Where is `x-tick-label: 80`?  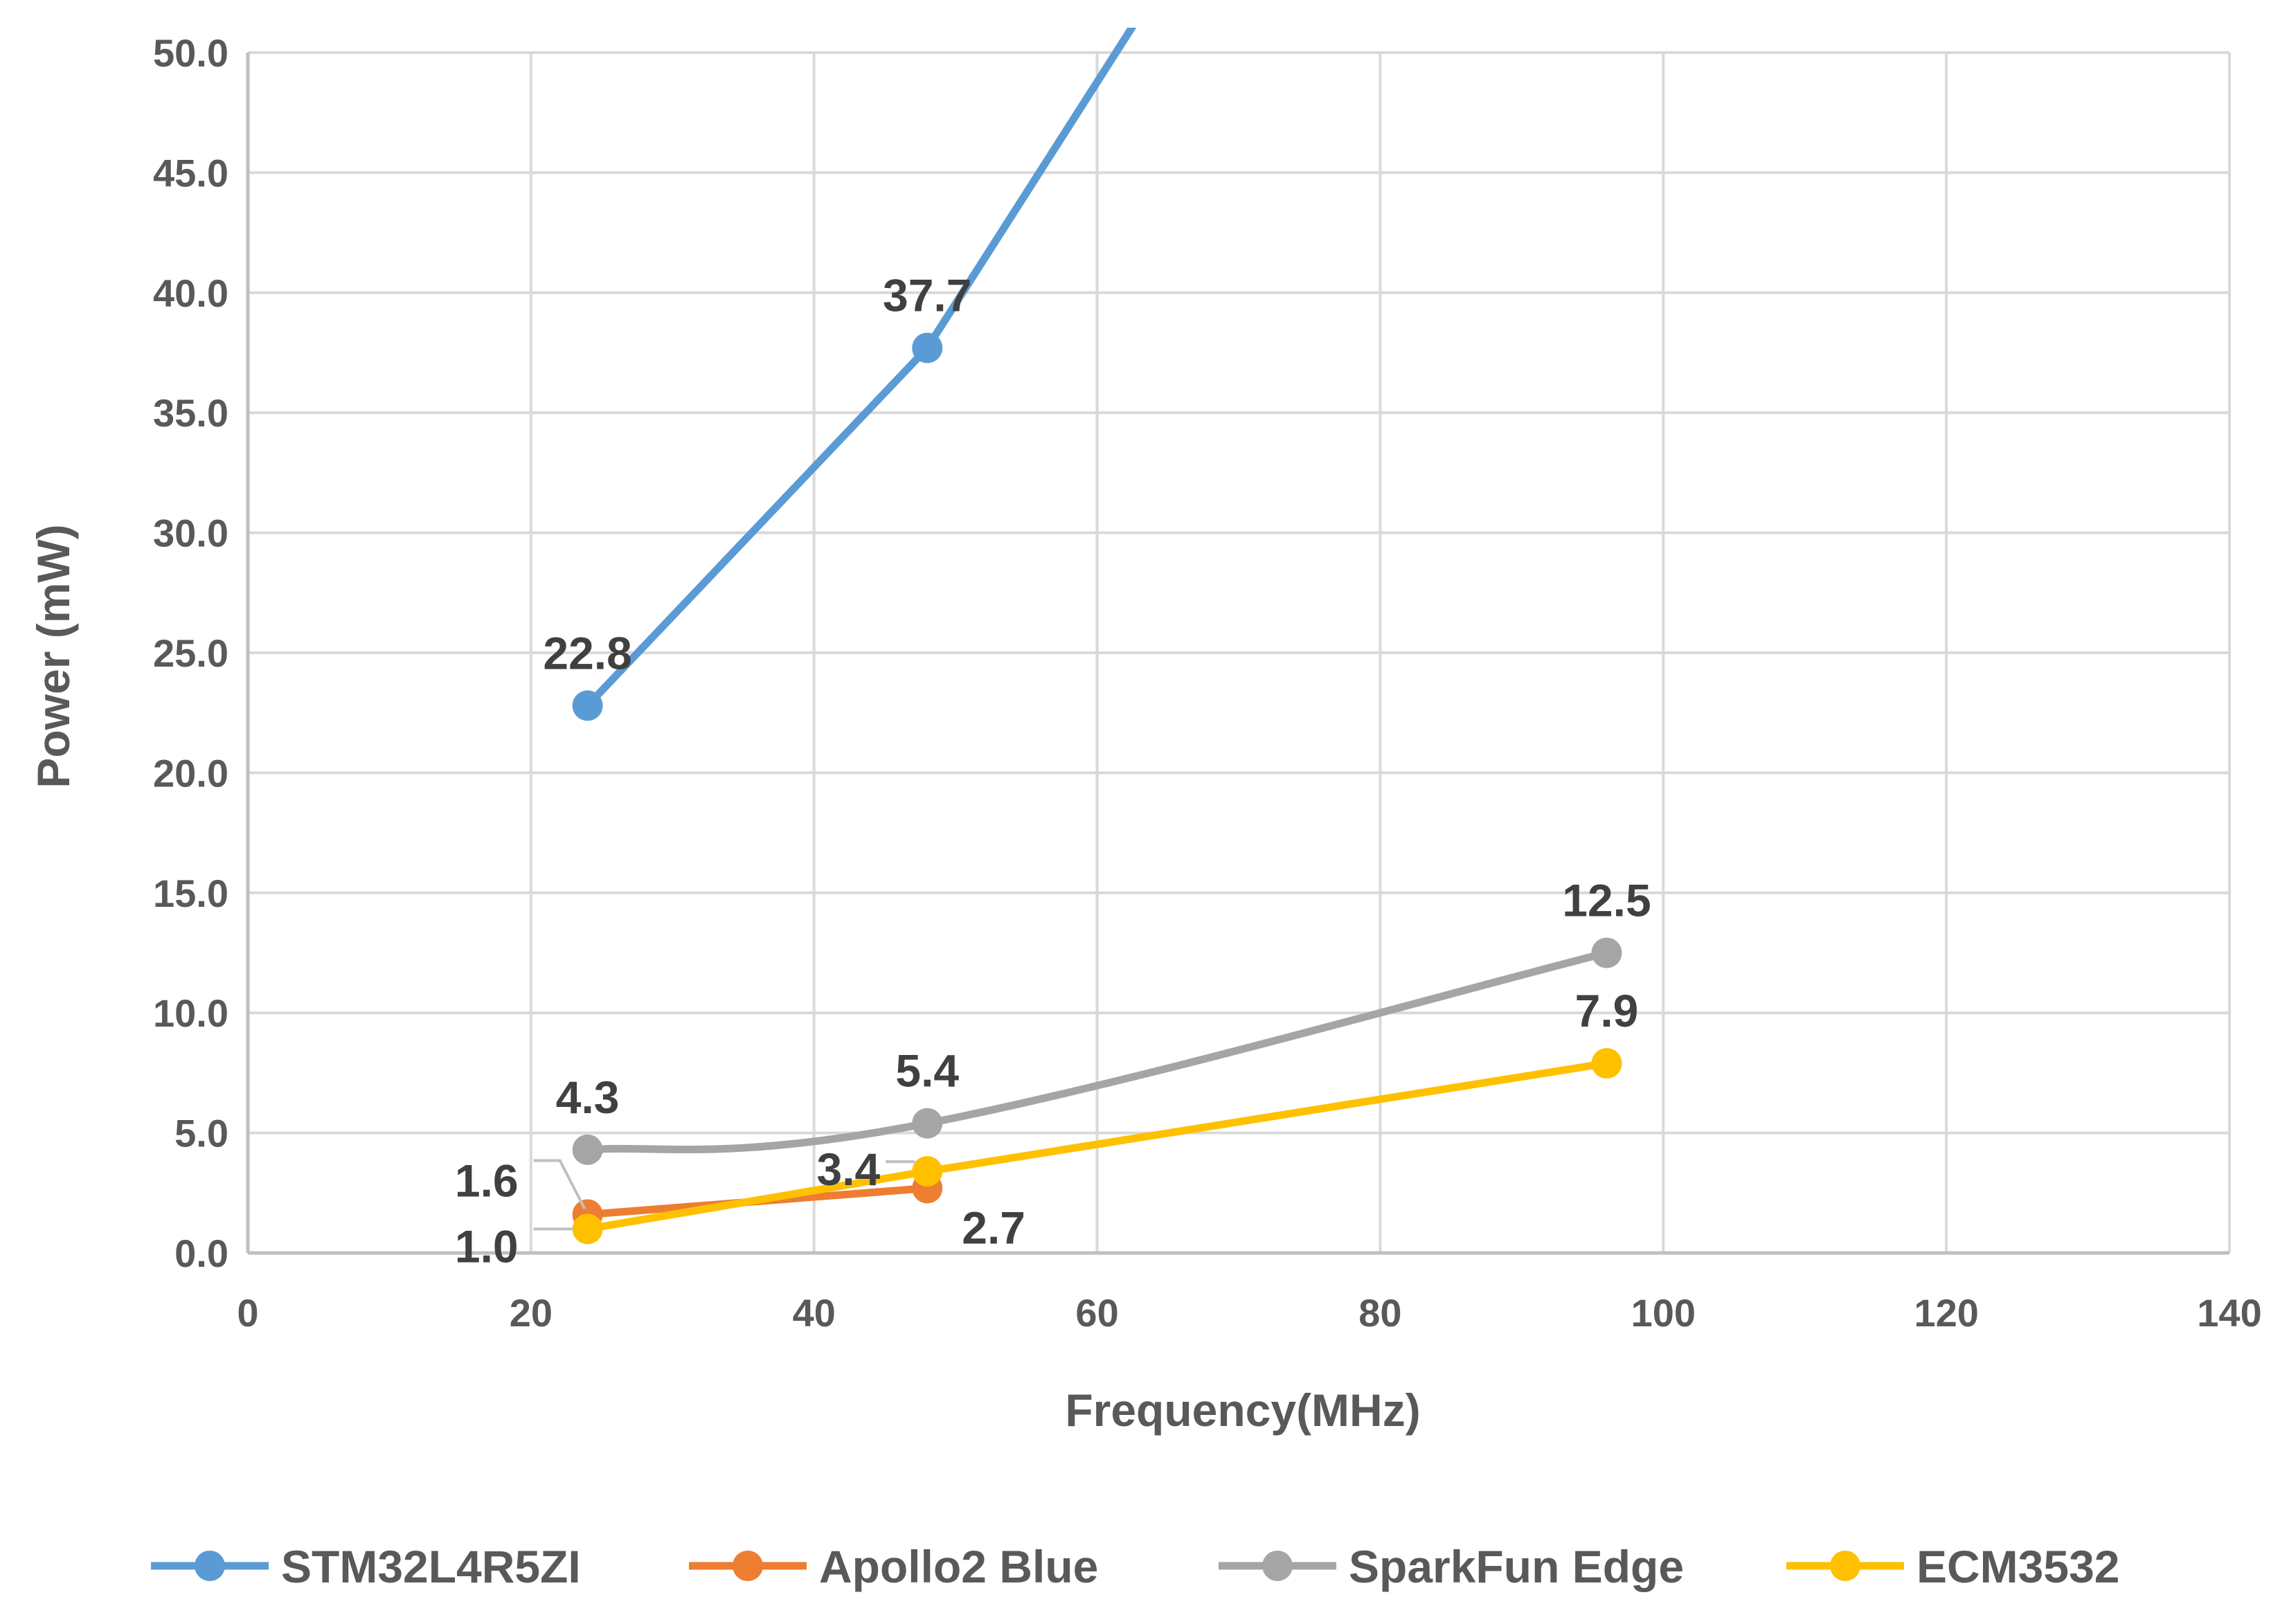 x-tick-label: 80 is located at coordinates (1380, 1313).